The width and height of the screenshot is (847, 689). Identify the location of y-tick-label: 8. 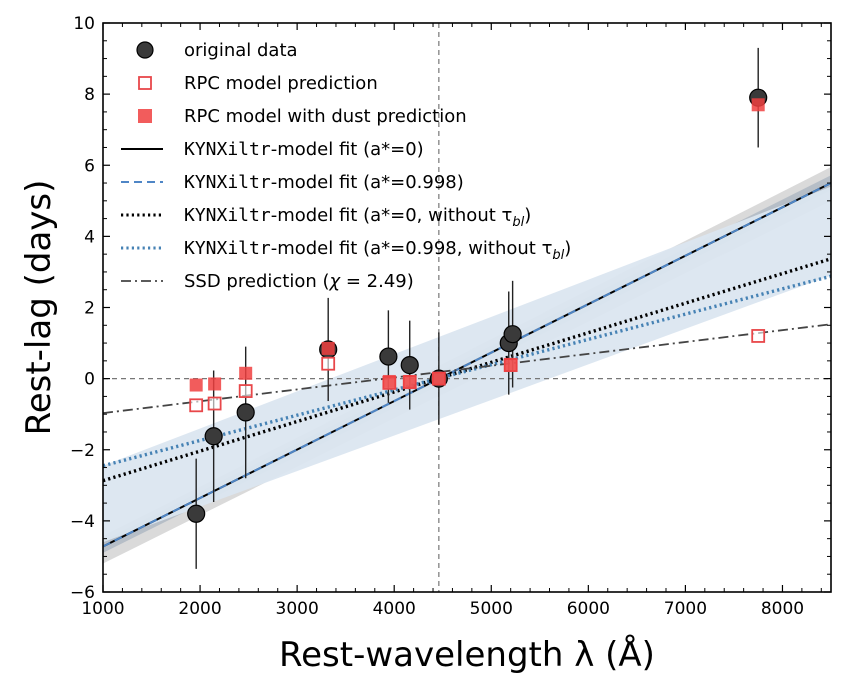
(89, 95).